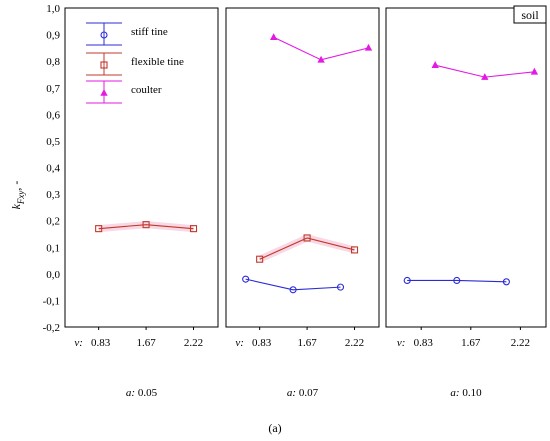  Describe the element at coordinates (53, 89) in the screenshot. I see `y-tick-label: 0,7` at that location.